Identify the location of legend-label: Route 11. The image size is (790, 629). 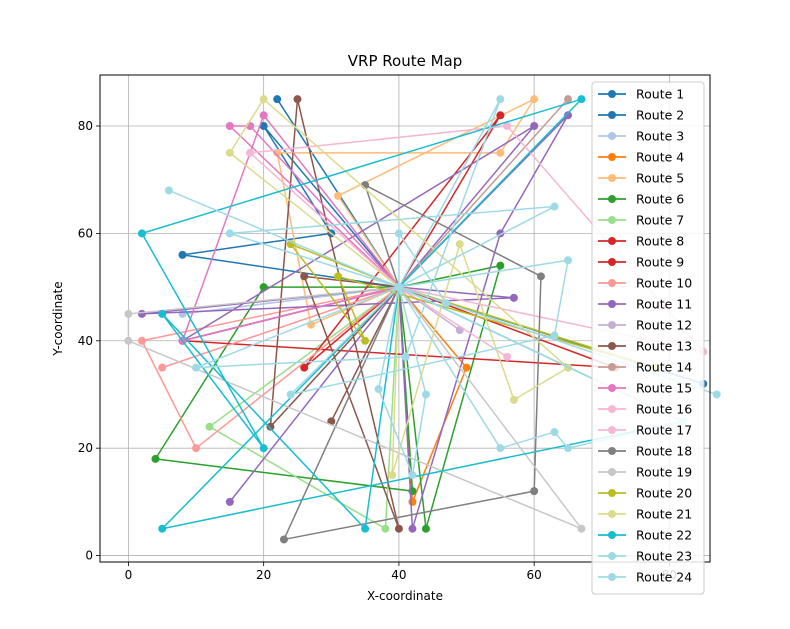
(664, 304).